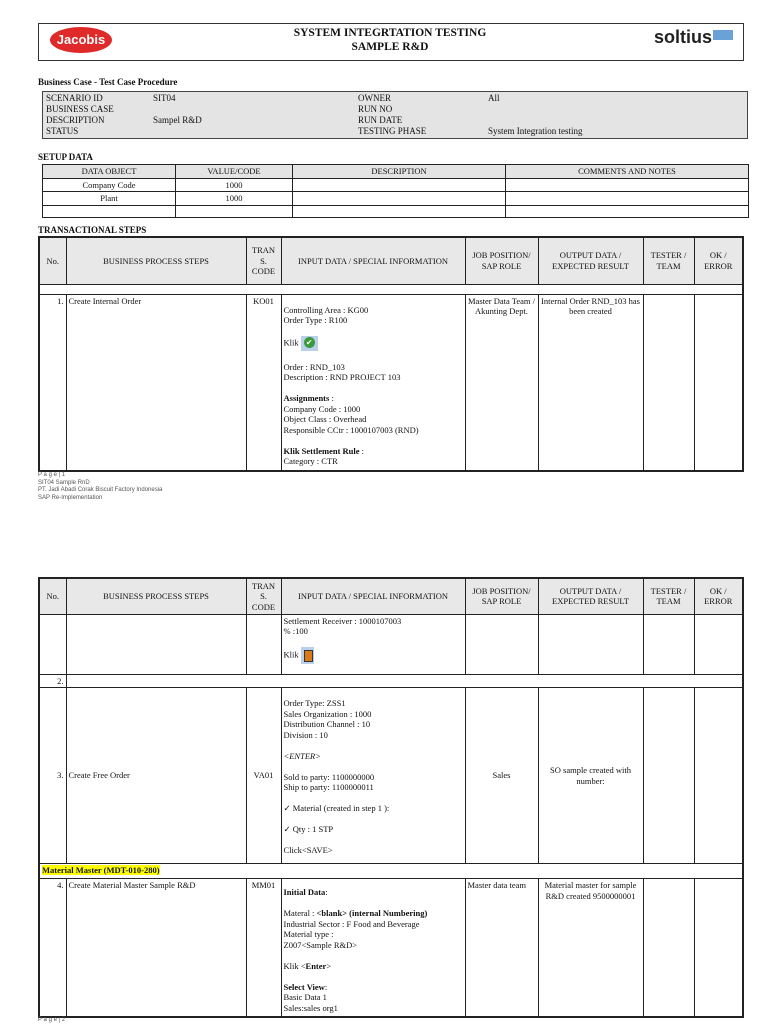 The width and height of the screenshot is (768, 1025). Describe the element at coordinates (391, 680) in the screenshot. I see `table-row: 2.` at that location.